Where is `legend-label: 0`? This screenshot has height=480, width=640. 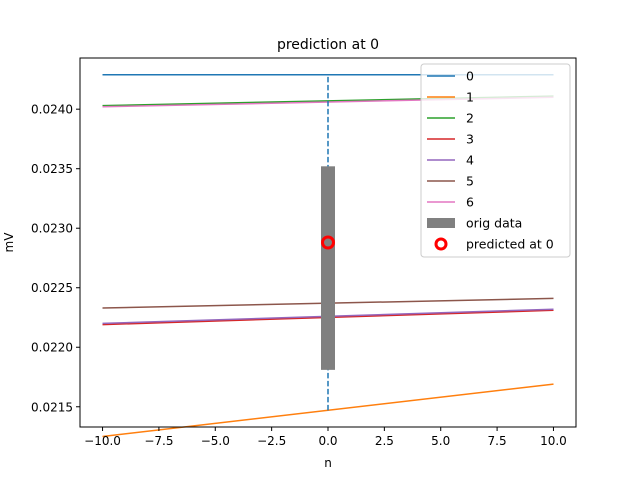 legend-label: 0 is located at coordinates (470, 76).